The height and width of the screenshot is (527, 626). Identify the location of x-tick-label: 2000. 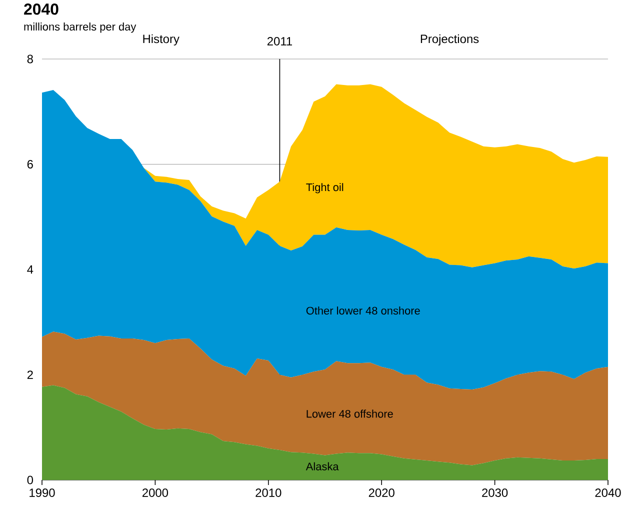
(155, 492).